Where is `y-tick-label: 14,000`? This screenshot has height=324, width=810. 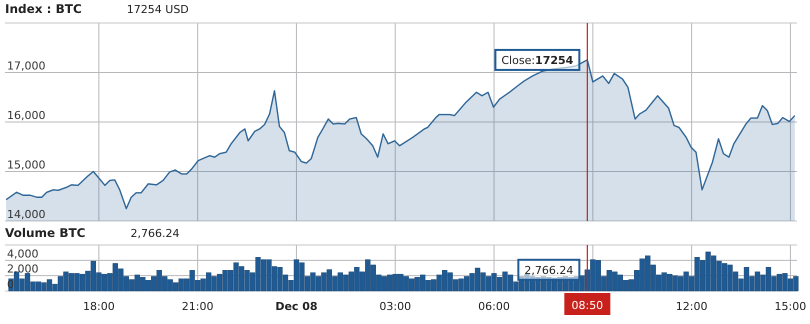 y-tick-label: 14,000 is located at coordinates (26, 214).